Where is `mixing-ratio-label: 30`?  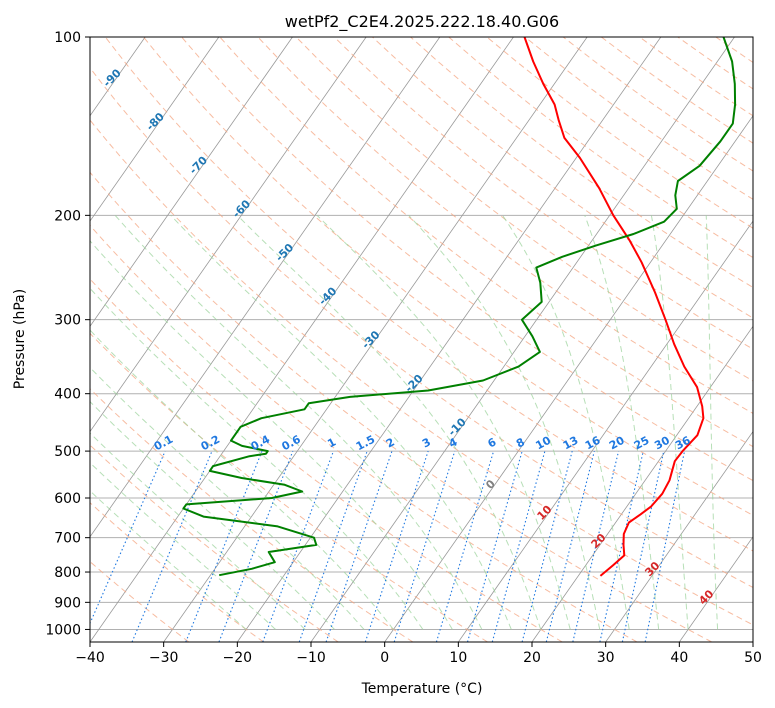
mixing-ratio-label: 30 is located at coordinates (662, 443).